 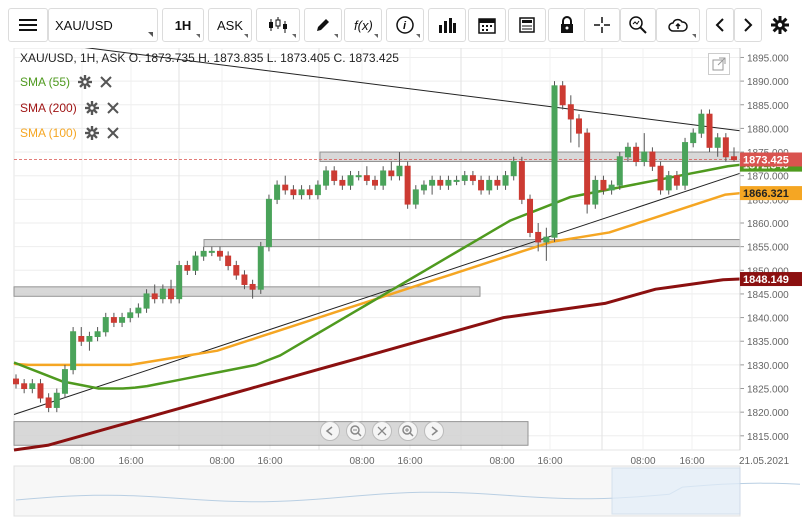 What do you see at coordinates (771, 279) in the screenshot?
I see `sma200-tag-bg` at bounding box center [771, 279].